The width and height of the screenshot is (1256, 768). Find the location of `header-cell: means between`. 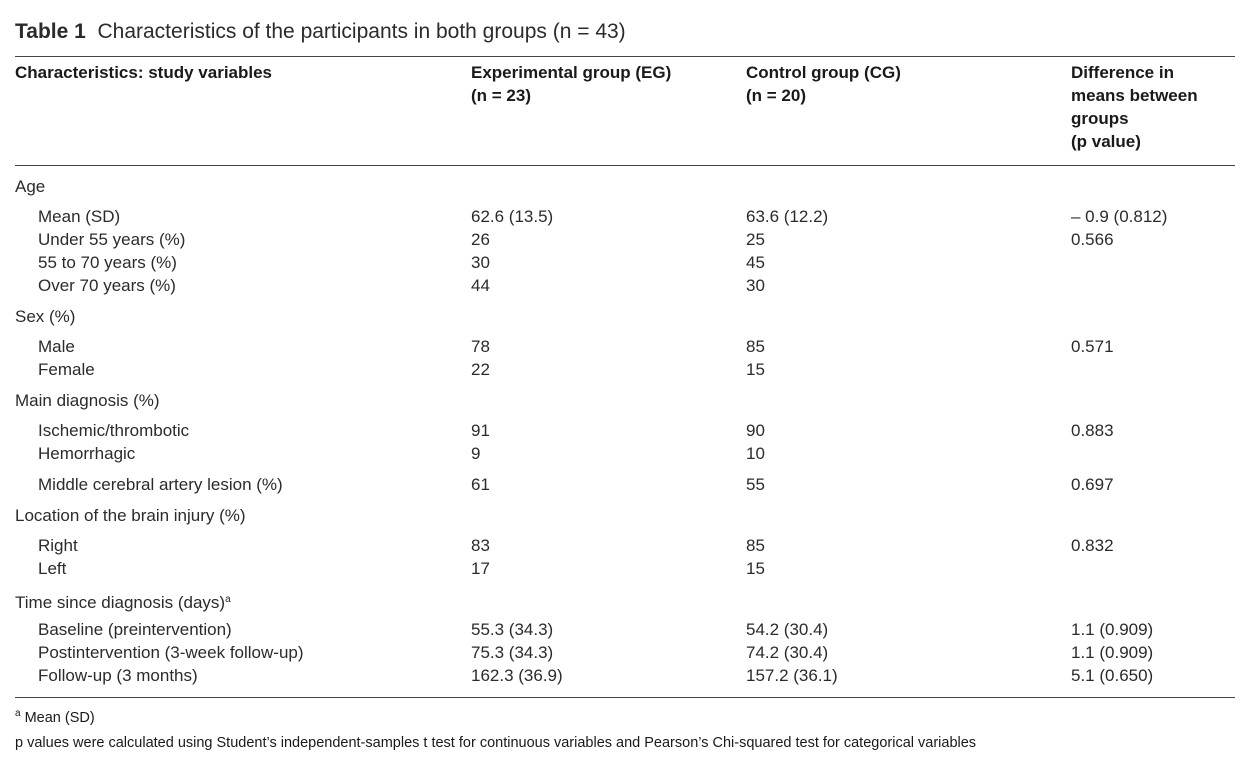

header-cell: means between is located at coordinates (1134, 95).